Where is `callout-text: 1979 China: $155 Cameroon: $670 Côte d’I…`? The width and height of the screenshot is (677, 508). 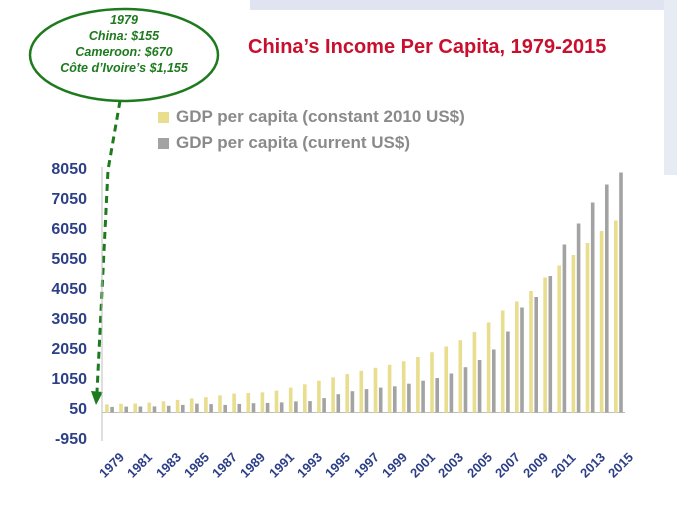 callout-text: 1979 China: $155 Cameroon: $670 Côte d’I… is located at coordinates (124, 44).